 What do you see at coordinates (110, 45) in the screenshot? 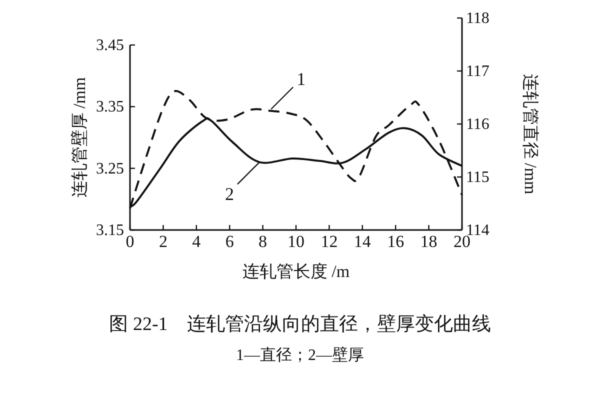
I see `y-tick-label: 3.45` at bounding box center [110, 45].